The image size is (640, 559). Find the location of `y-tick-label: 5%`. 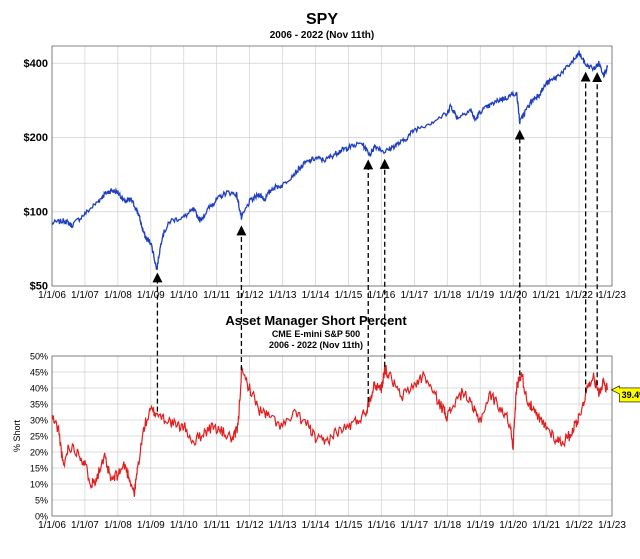

y-tick-label: 5% is located at coordinates (41, 501).